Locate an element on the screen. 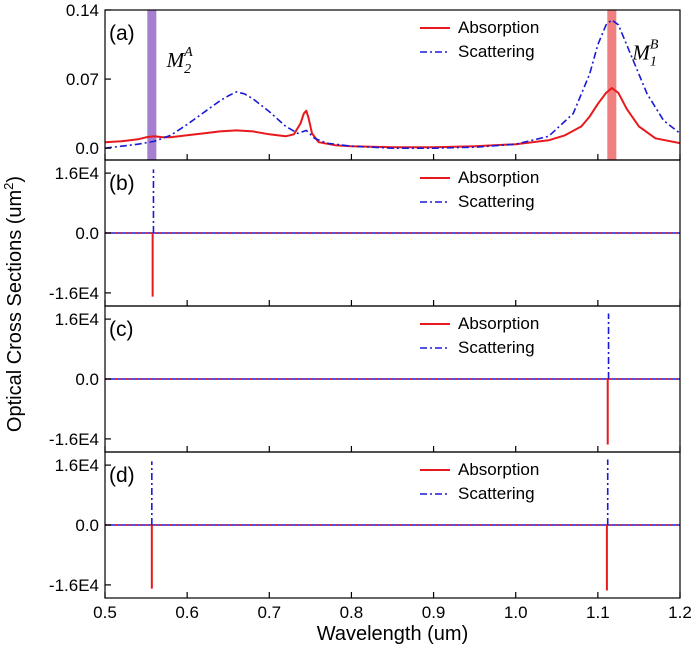  y-axis-title: Optical Cross Sections (um2) is located at coordinates (13, 304).